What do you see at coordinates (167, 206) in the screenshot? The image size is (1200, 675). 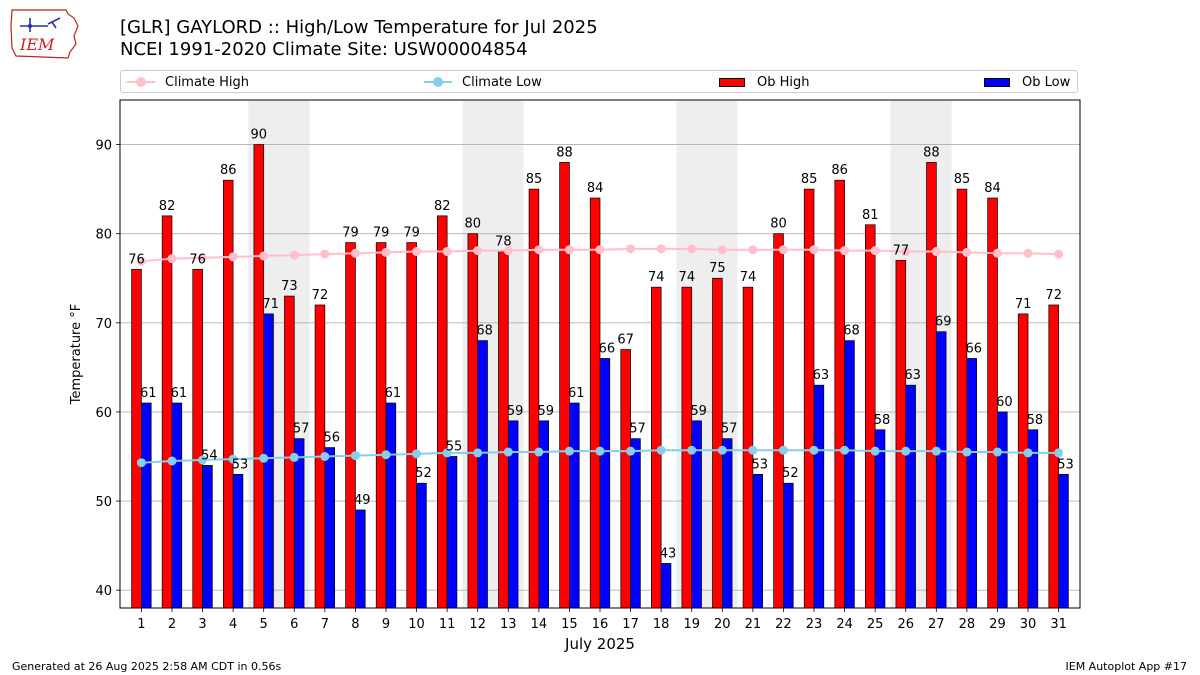 I see `ob-high-label: 82` at bounding box center [167, 206].